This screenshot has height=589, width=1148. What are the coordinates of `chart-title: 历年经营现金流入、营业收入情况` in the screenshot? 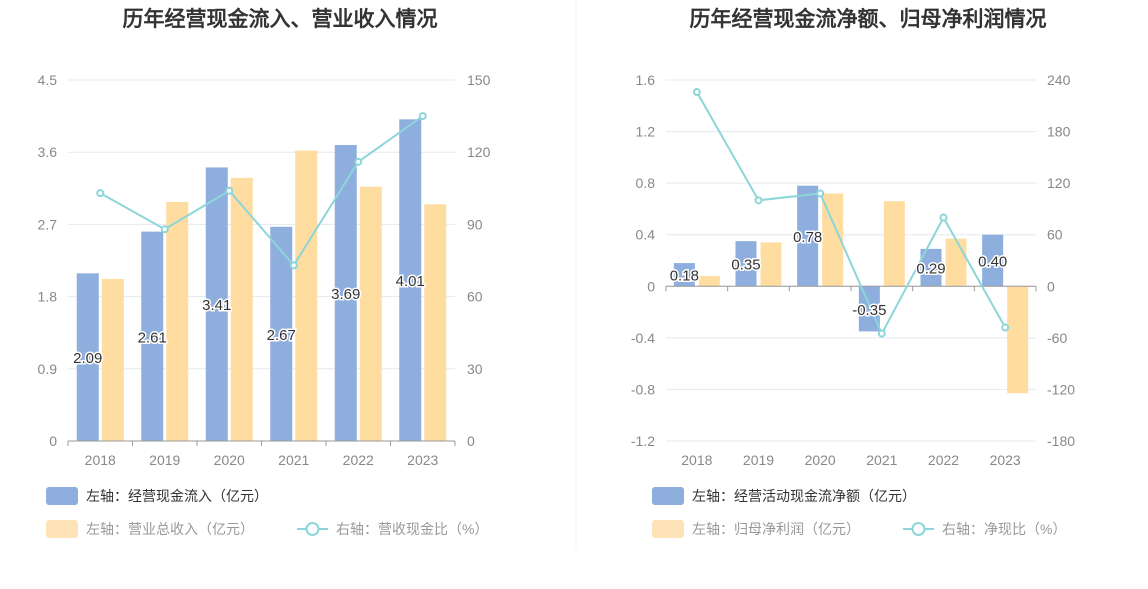 It's located at (280, 19).